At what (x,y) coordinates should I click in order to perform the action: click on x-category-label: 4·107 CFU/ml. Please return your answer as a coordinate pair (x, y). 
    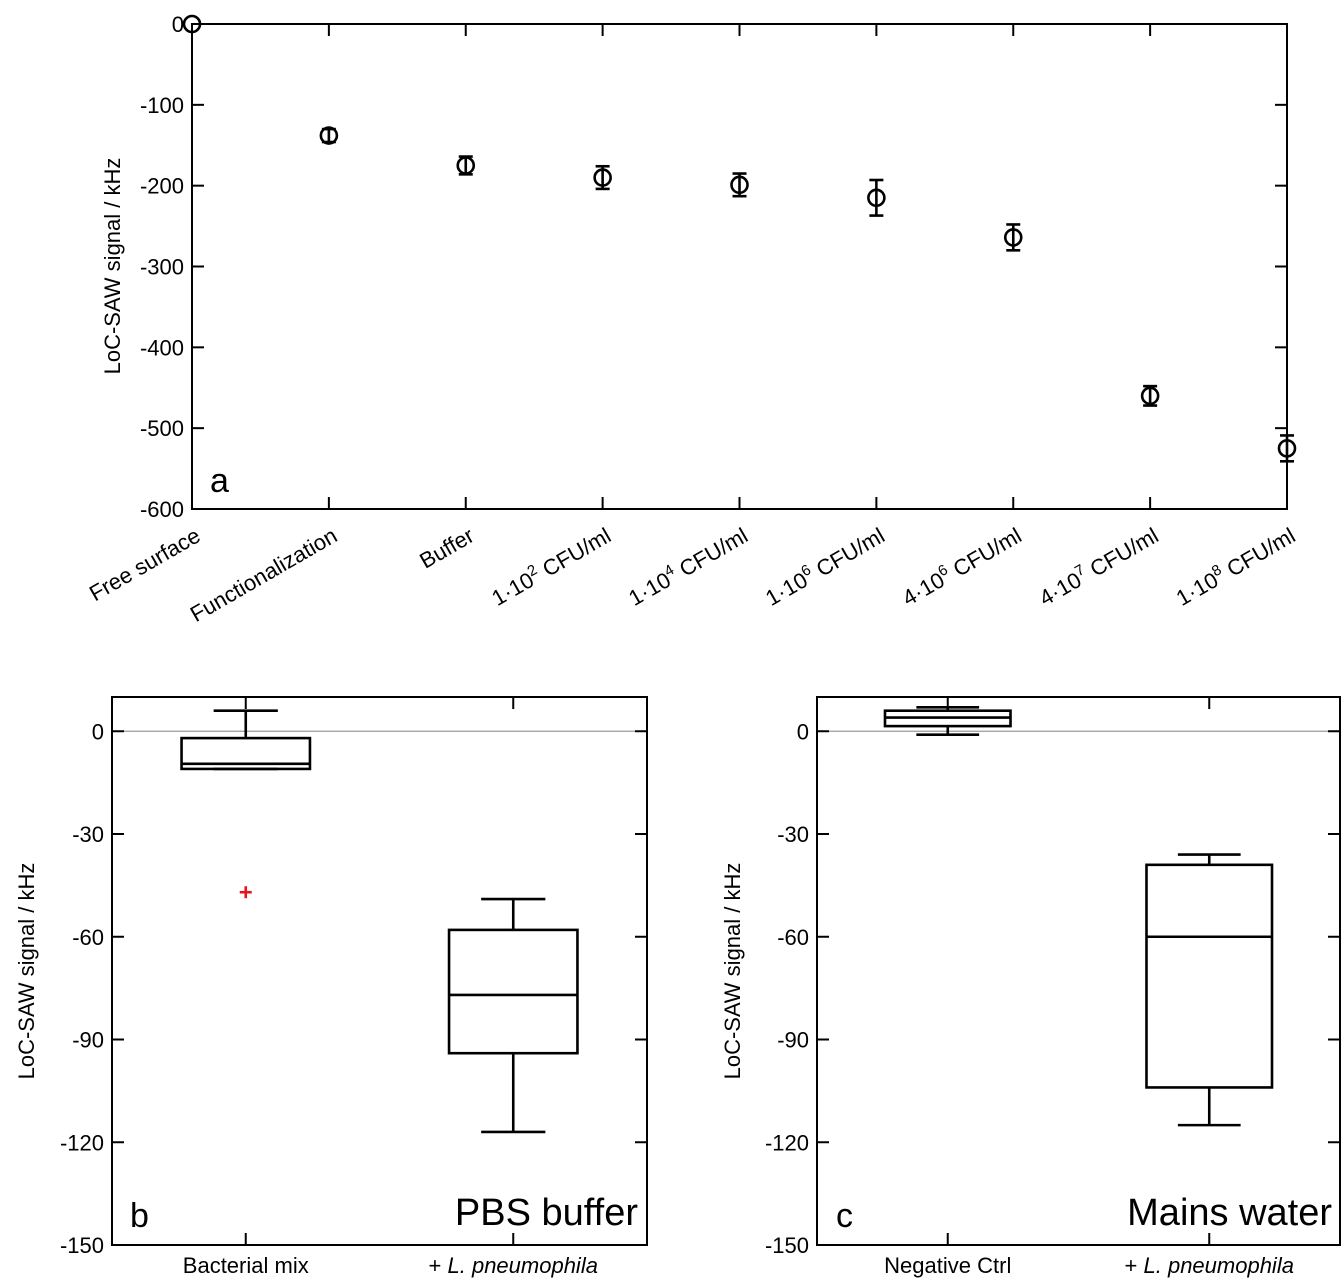
    Looking at the image, I should click on (1098, 566).